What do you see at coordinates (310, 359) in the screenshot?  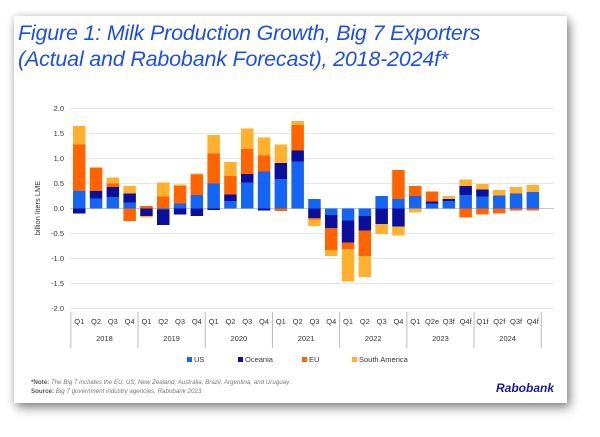 I see `legend-item: EU` at bounding box center [310, 359].